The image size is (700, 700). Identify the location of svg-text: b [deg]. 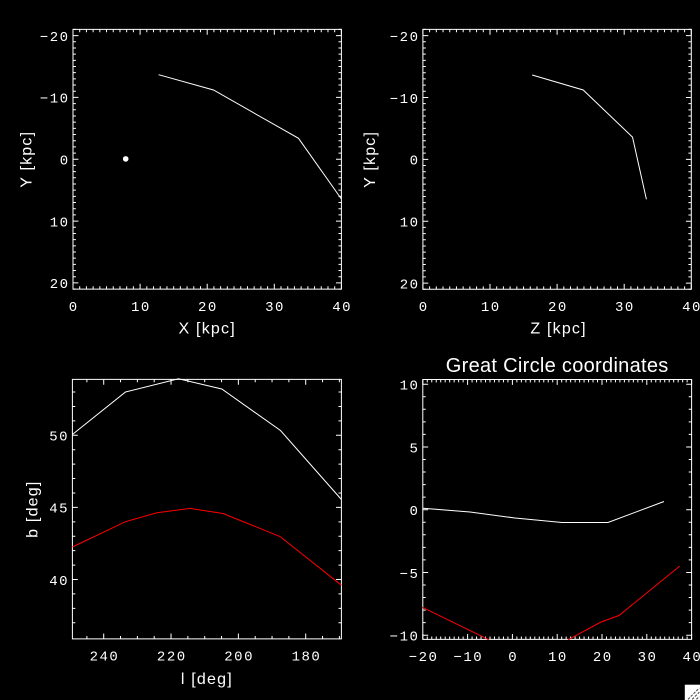
(33, 508).